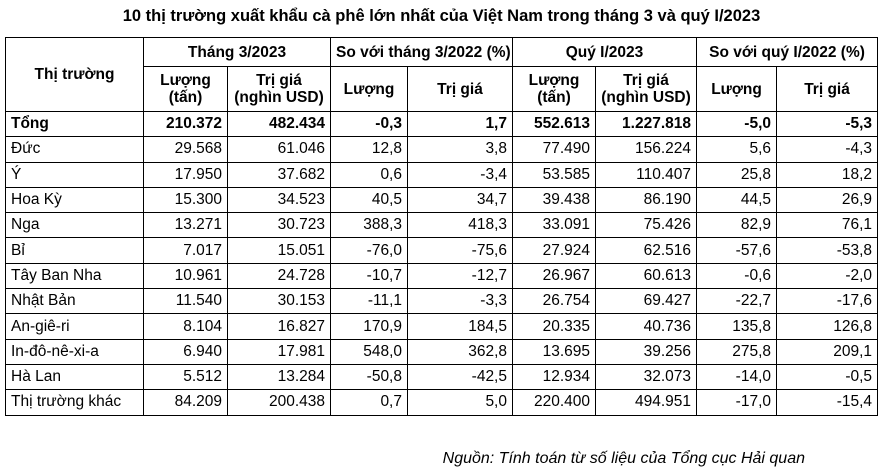 This screenshot has width=883, height=475. What do you see at coordinates (646, 200) in the screenshot?
I see `q1-value-cell: 86.190` at bounding box center [646, 200].